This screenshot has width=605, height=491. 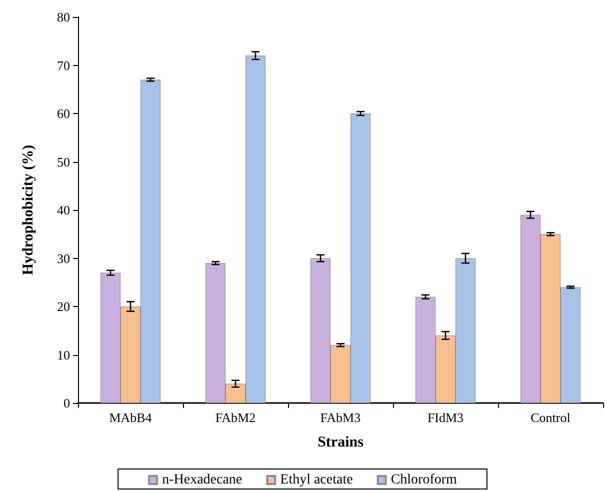 What do you see at coordinates (63, 258) in the screenshot?
I see `y-tick-label: 30` at bounding box center [63, 258].